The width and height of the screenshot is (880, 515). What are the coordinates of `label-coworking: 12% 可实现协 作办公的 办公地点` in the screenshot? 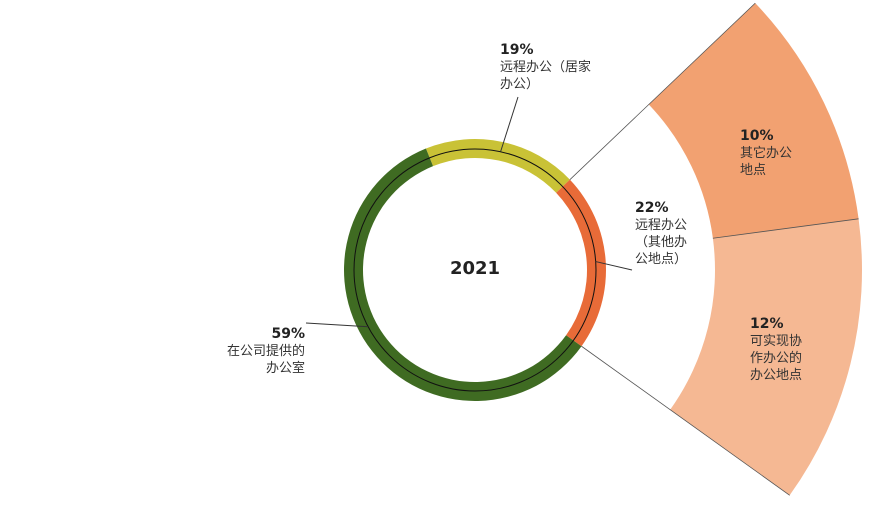 It's located at (776, 350).